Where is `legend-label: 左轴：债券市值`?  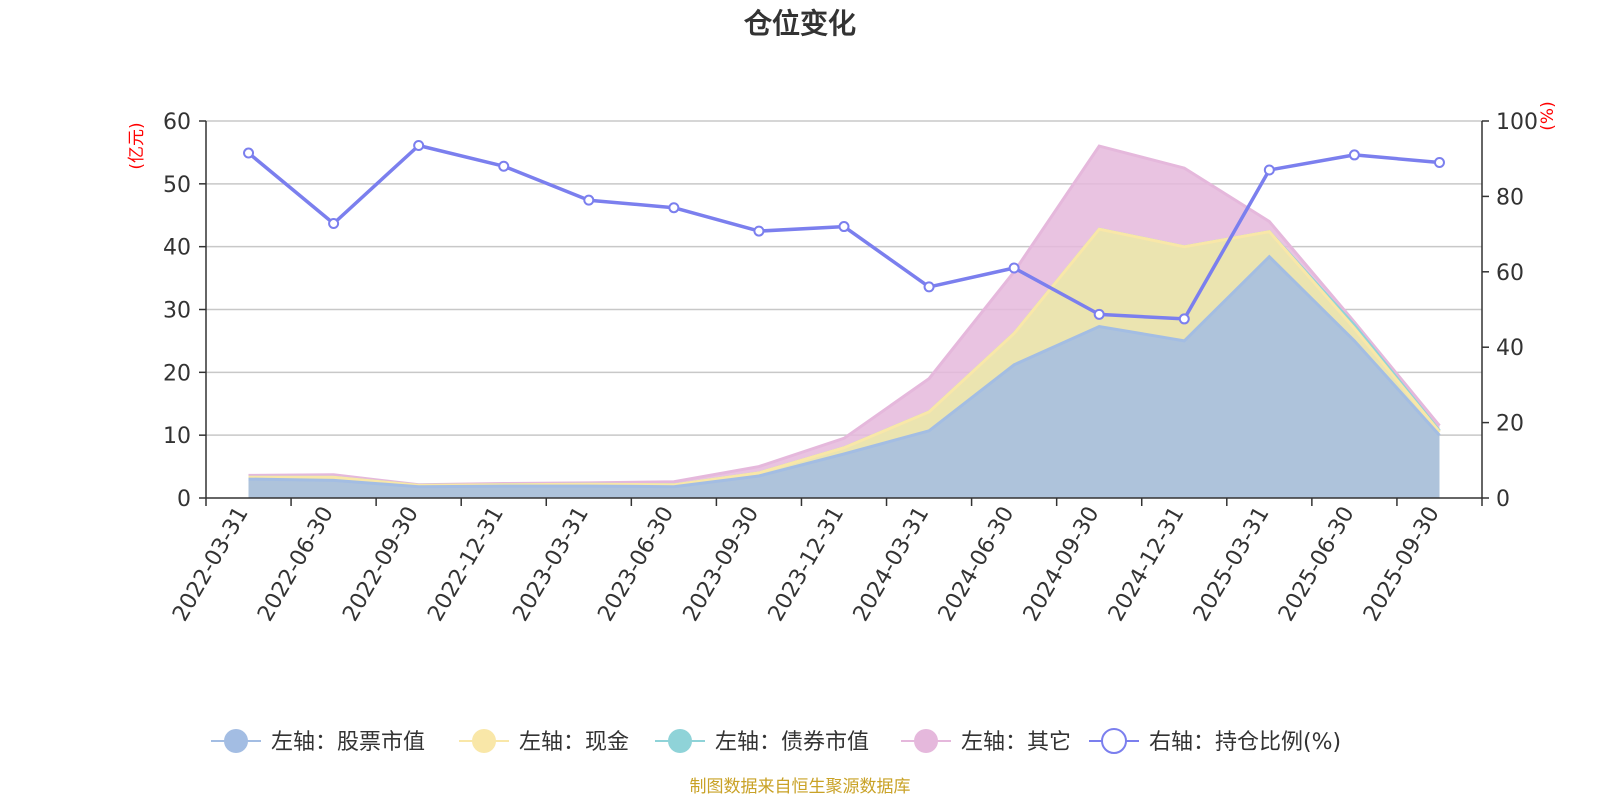
legend-label: 左轴：债券市值 is located at coordinates (792, 742).